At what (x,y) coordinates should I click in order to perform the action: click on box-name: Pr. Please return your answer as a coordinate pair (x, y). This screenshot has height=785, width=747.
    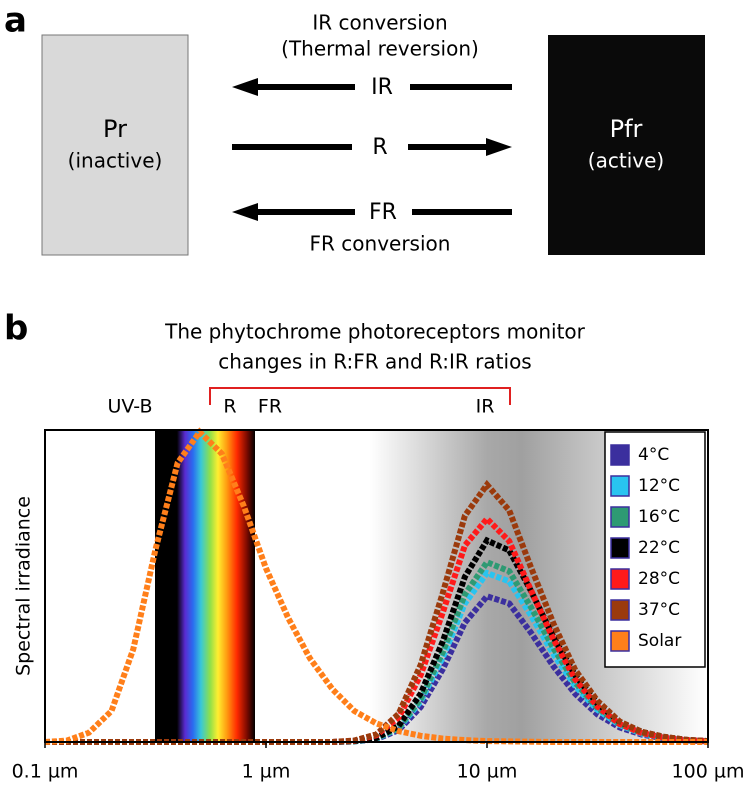
    Looking at the image, I should click on (115, 129).